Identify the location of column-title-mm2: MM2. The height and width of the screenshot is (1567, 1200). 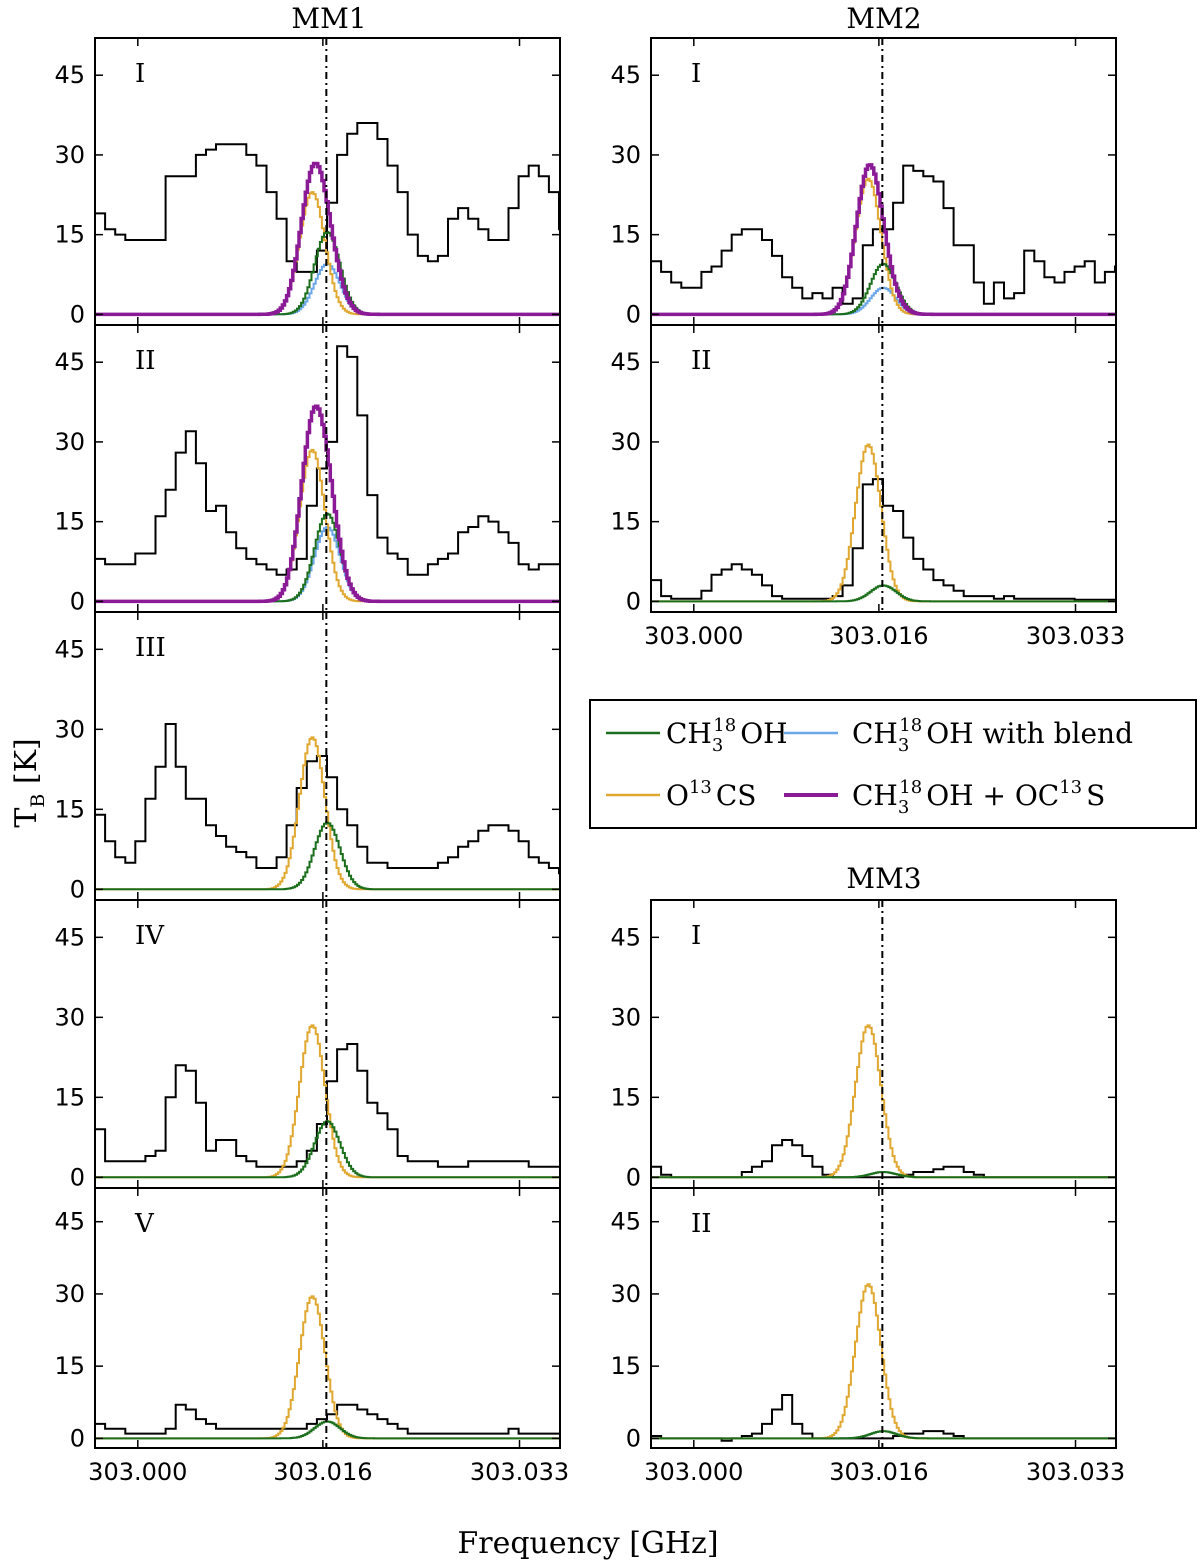
(883, 18).